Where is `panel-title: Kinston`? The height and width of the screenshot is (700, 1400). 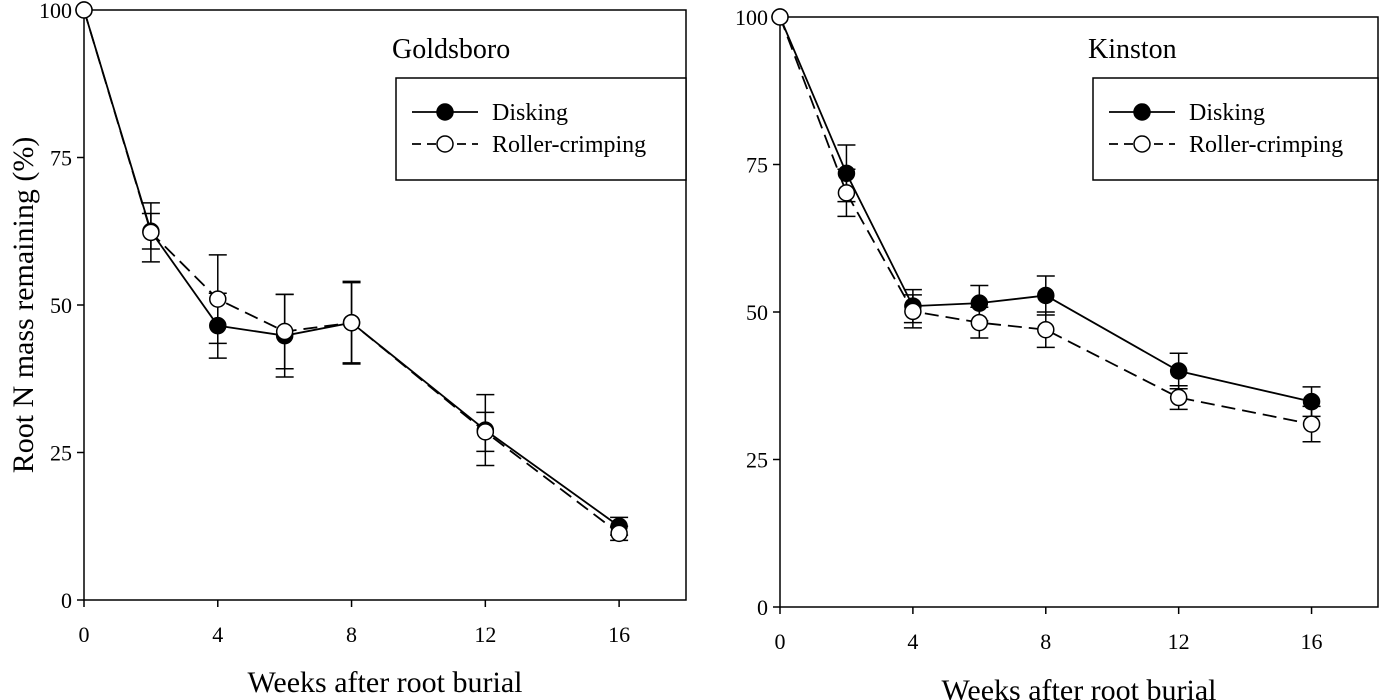
panel-title: Kinston is located at coordinates (1132, 49).